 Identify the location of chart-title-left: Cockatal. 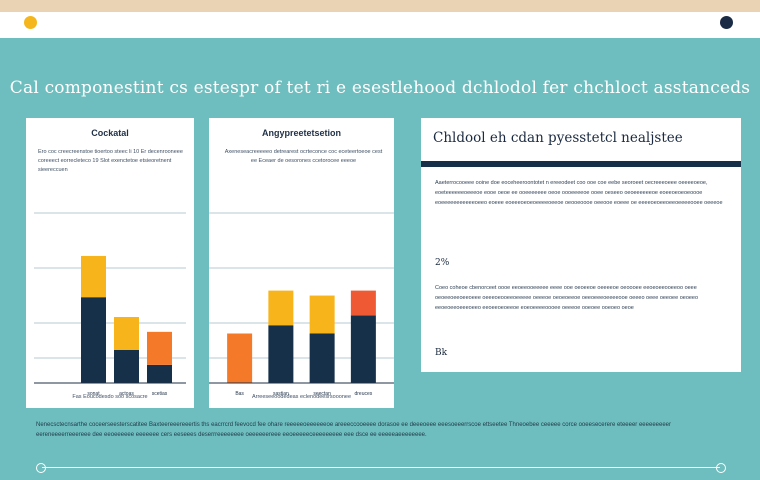
(110, 133).